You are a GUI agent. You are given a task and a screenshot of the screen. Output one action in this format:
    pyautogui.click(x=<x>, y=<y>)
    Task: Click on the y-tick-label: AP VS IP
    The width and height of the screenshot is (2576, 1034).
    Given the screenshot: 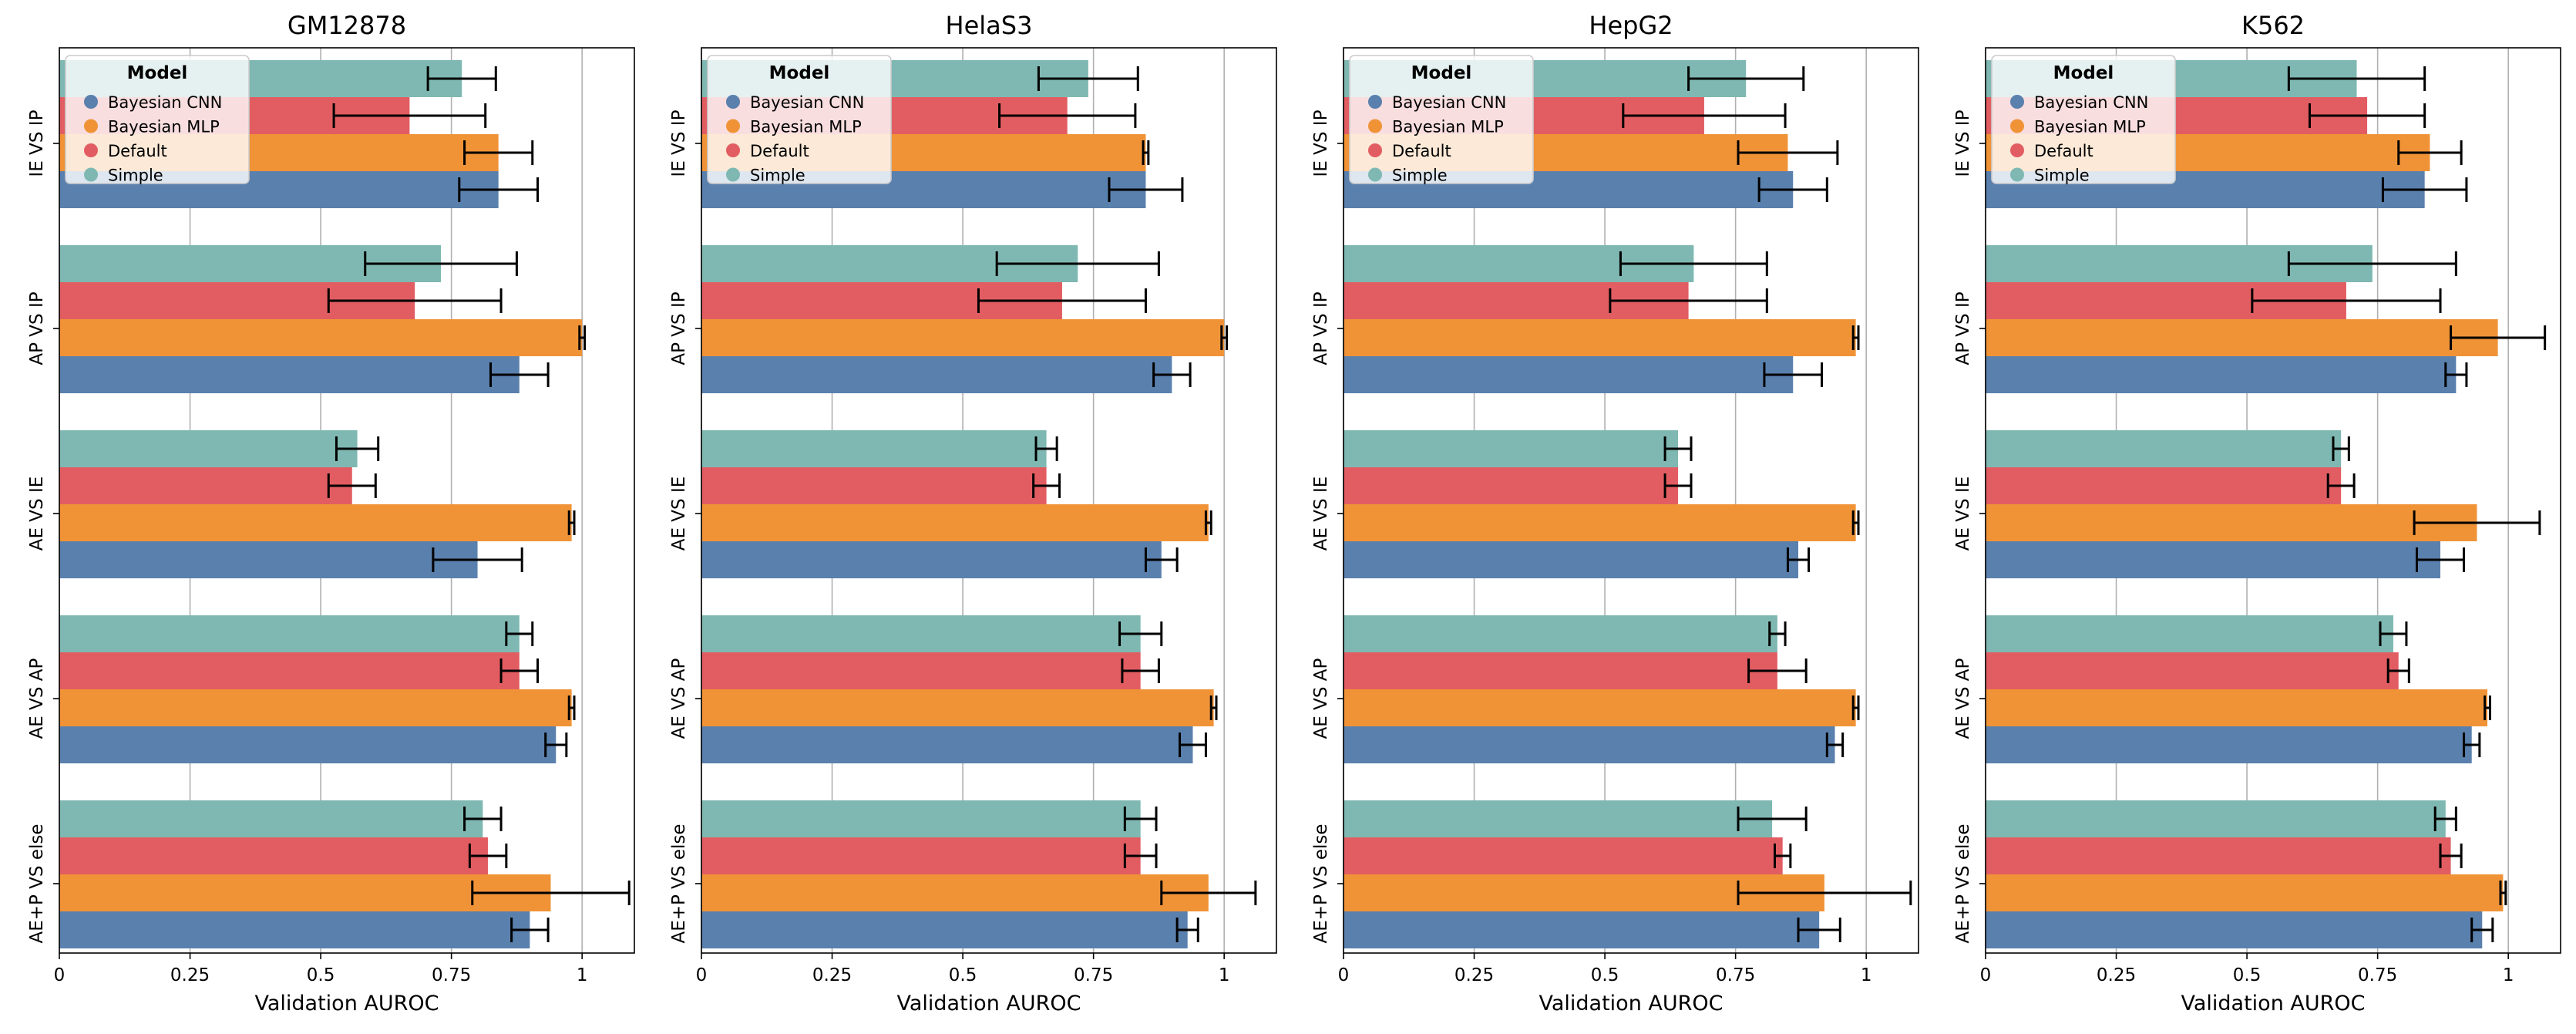 What is the action you would take?
    pyautogui.click(x=37, y=328)
    